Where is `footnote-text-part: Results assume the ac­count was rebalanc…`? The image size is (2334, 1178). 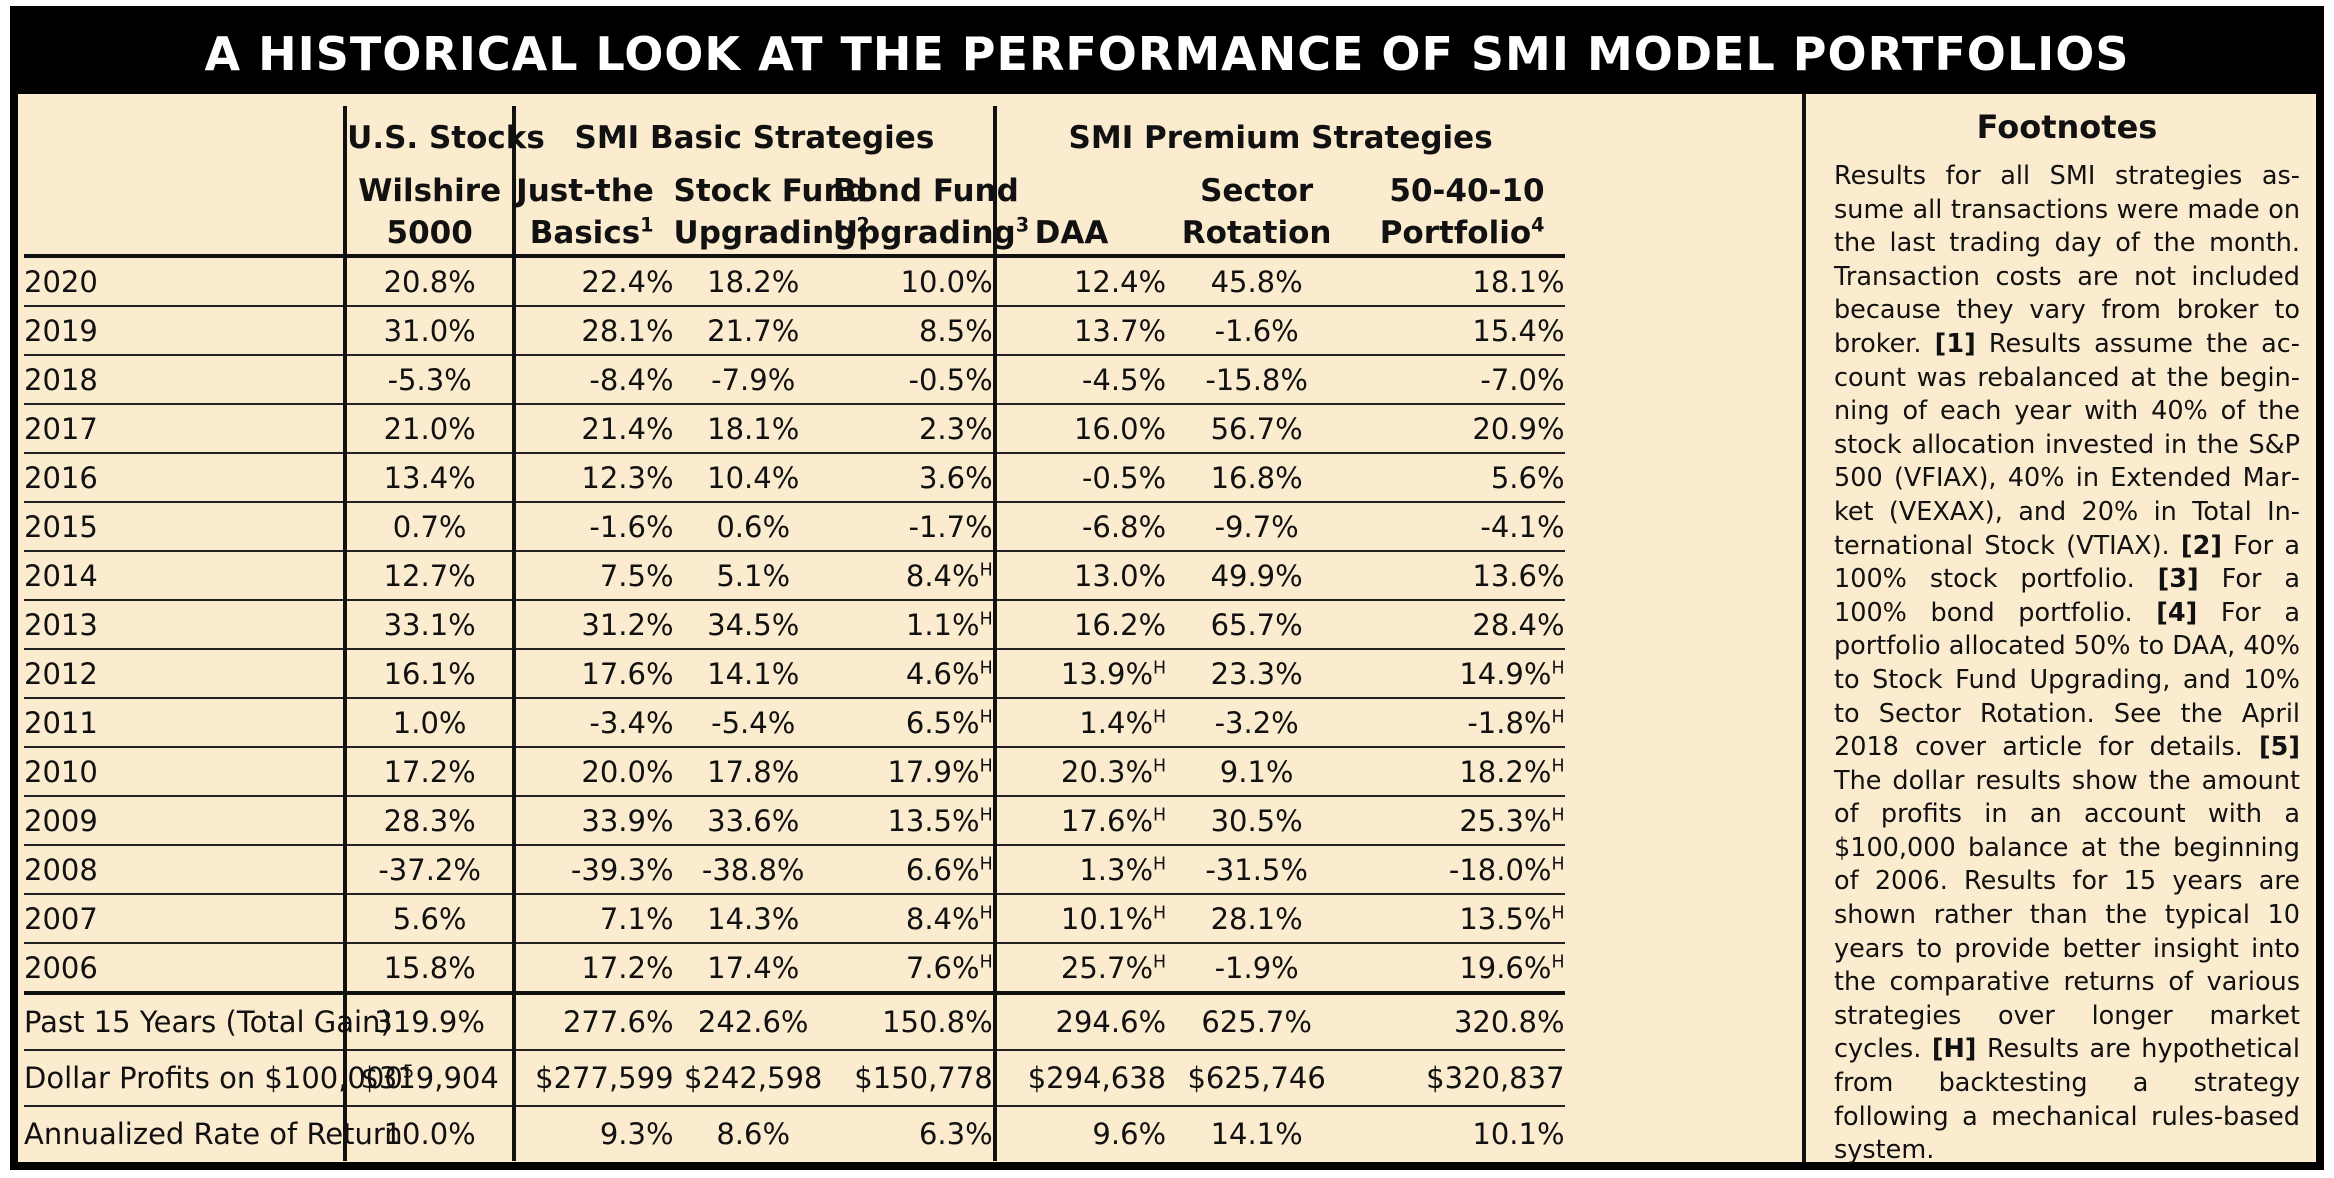
footnote-text-part: Results assume the ac­count was rebalanc… is located at coordinates (2067, 444).